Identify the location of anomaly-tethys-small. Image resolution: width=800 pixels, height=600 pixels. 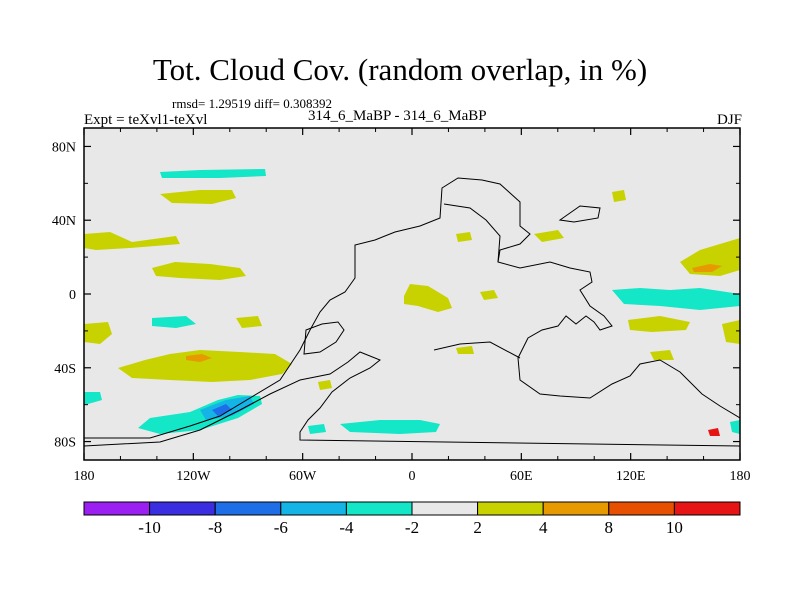
(489, 295).